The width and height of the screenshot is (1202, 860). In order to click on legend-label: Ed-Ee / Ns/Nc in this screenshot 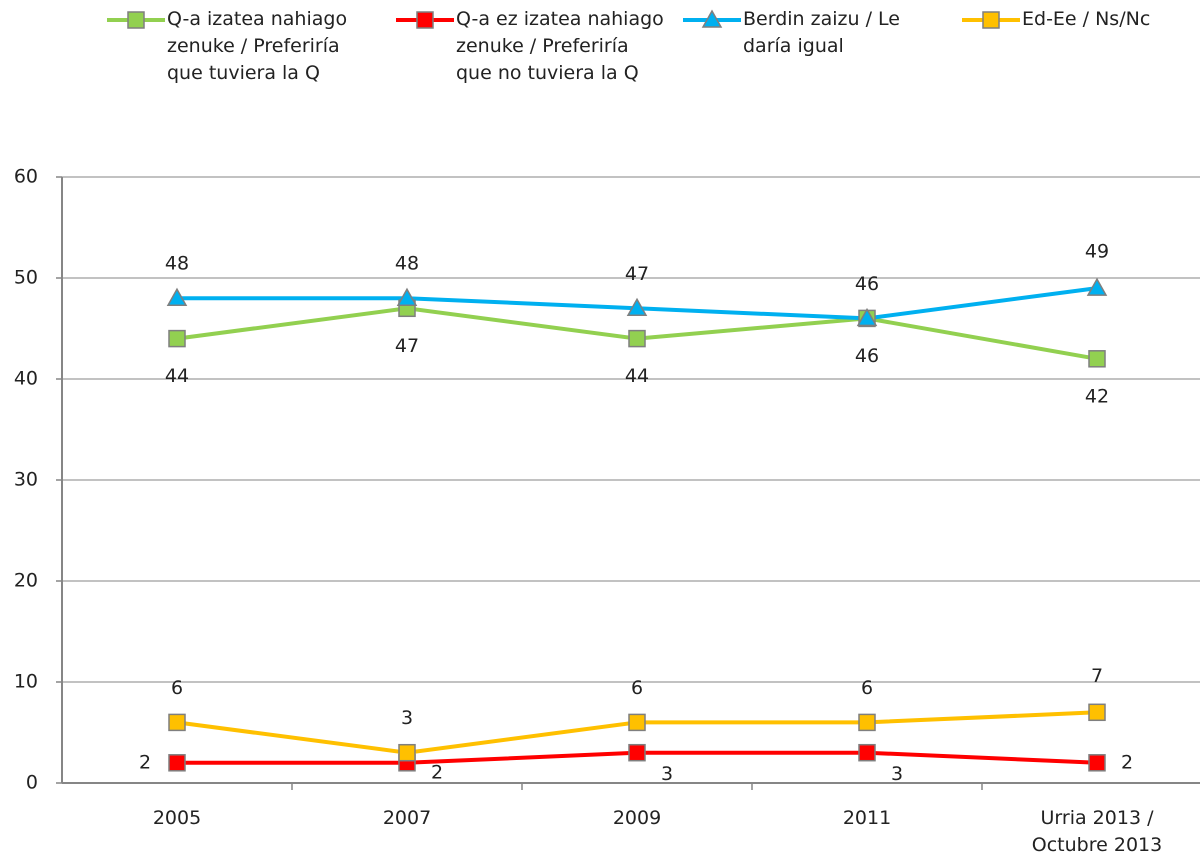, I will do `click(1086, 19)`.